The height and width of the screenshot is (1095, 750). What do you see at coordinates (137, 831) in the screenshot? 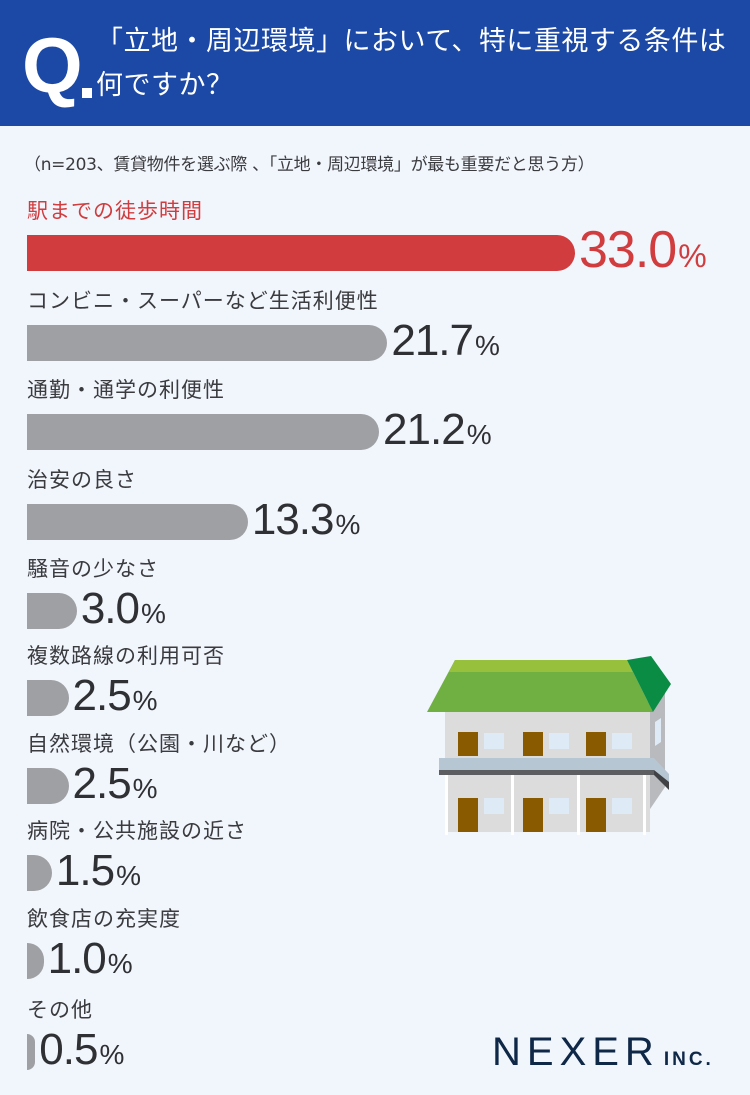
I see `row-label: 病院・公共施設の近さ` at bounding box center [137, 831].